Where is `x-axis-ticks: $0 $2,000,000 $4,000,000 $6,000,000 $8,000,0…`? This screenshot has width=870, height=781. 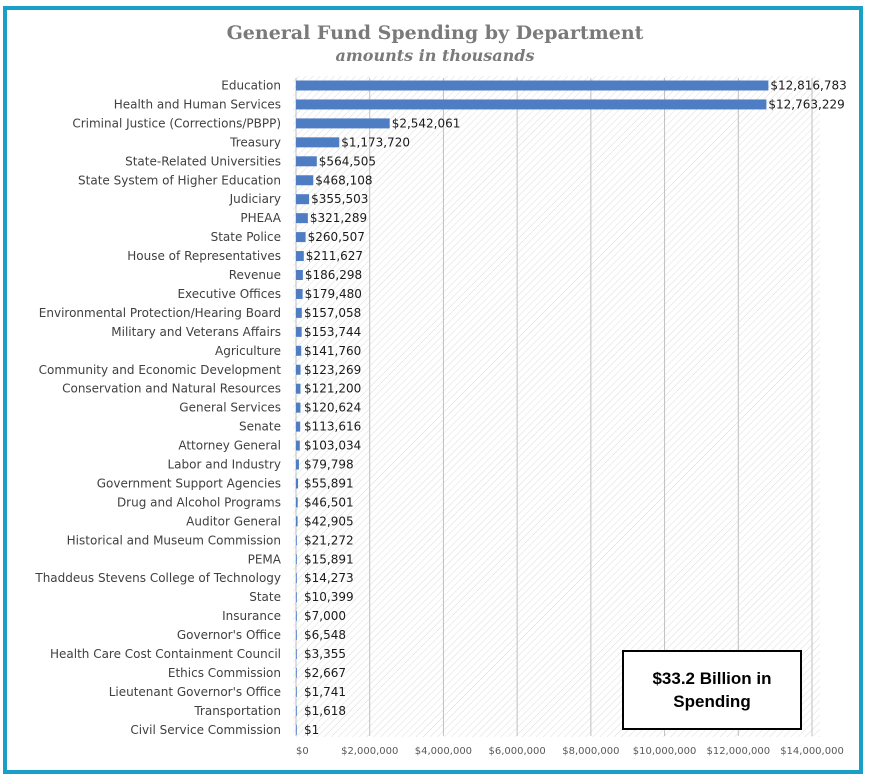 x-axis-ticks: $0 $2,000,000 $4,000,000 $6,000,000 $8,000,0… is located at coordinates (570, 751).